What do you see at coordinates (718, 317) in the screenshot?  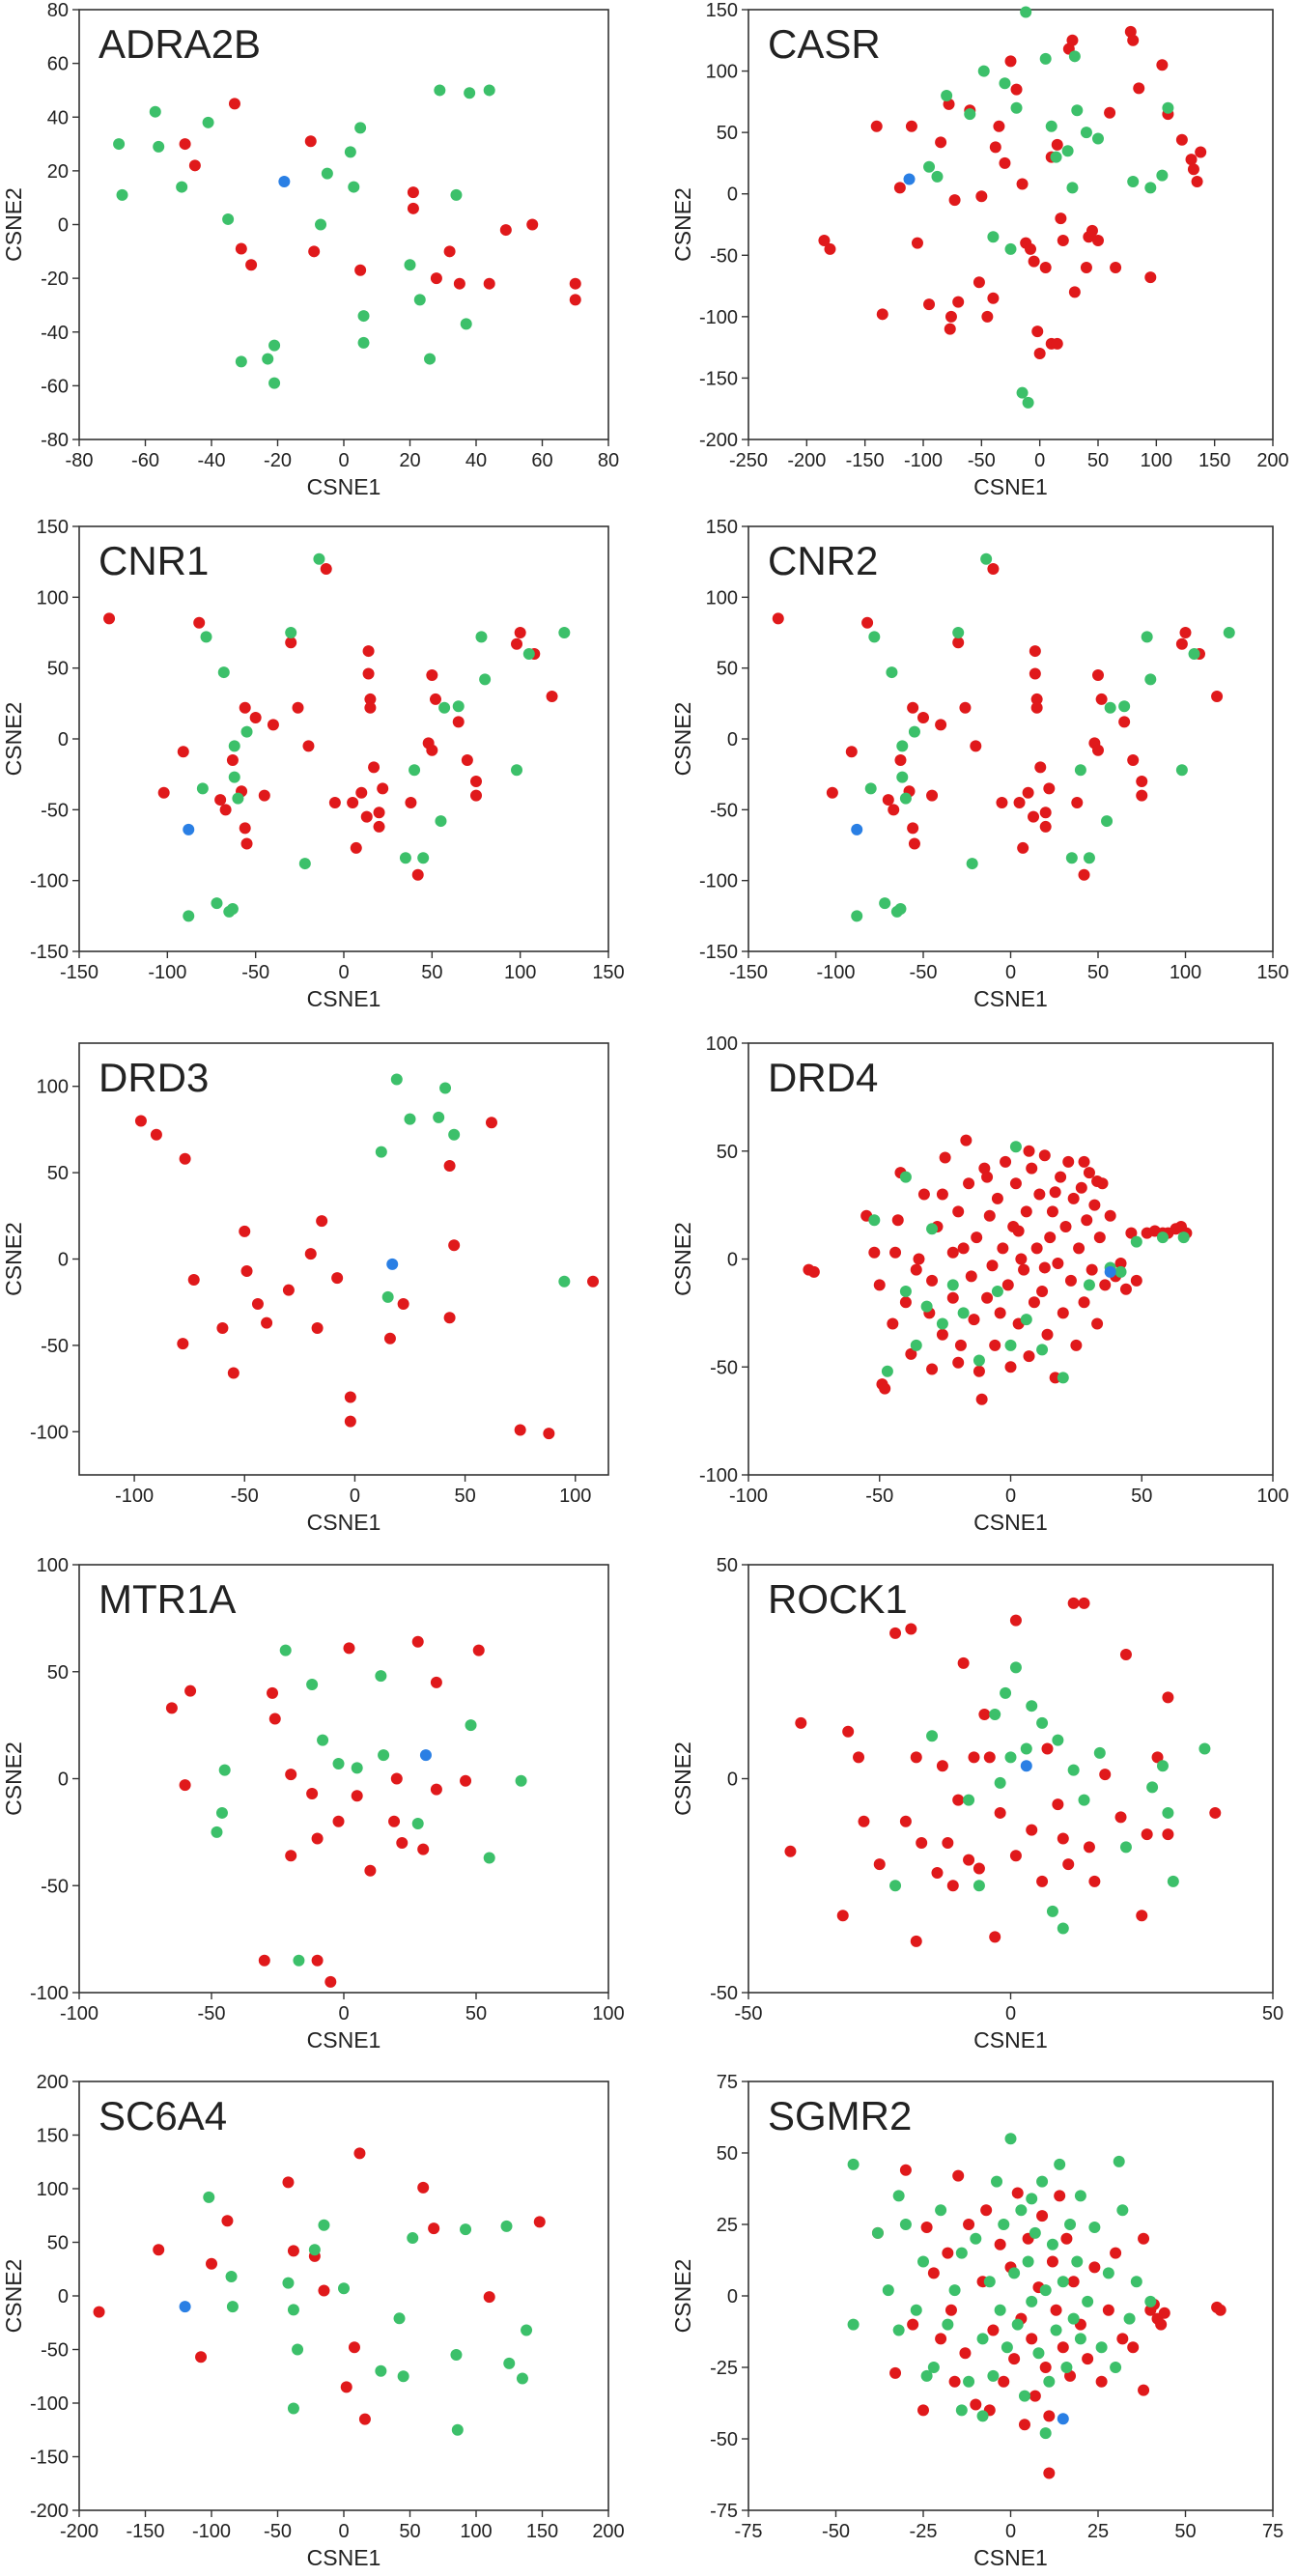 I see `y-tick-label: -100` at bounding box center [718, 317].